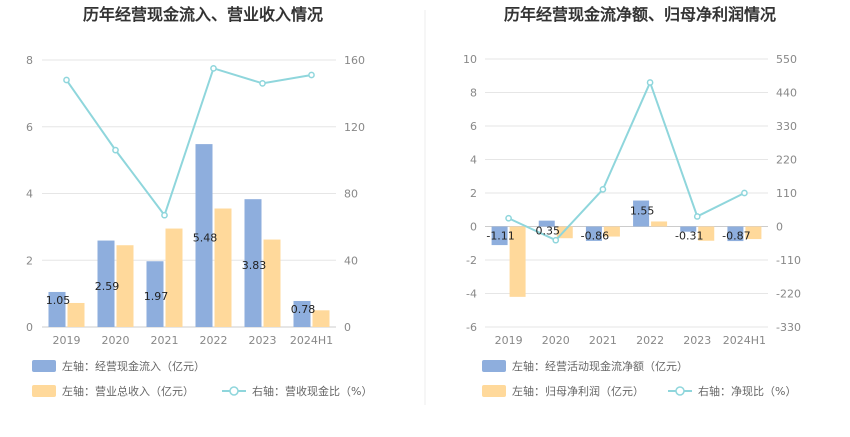  I want to click on legend-marker, so click(234, 391).